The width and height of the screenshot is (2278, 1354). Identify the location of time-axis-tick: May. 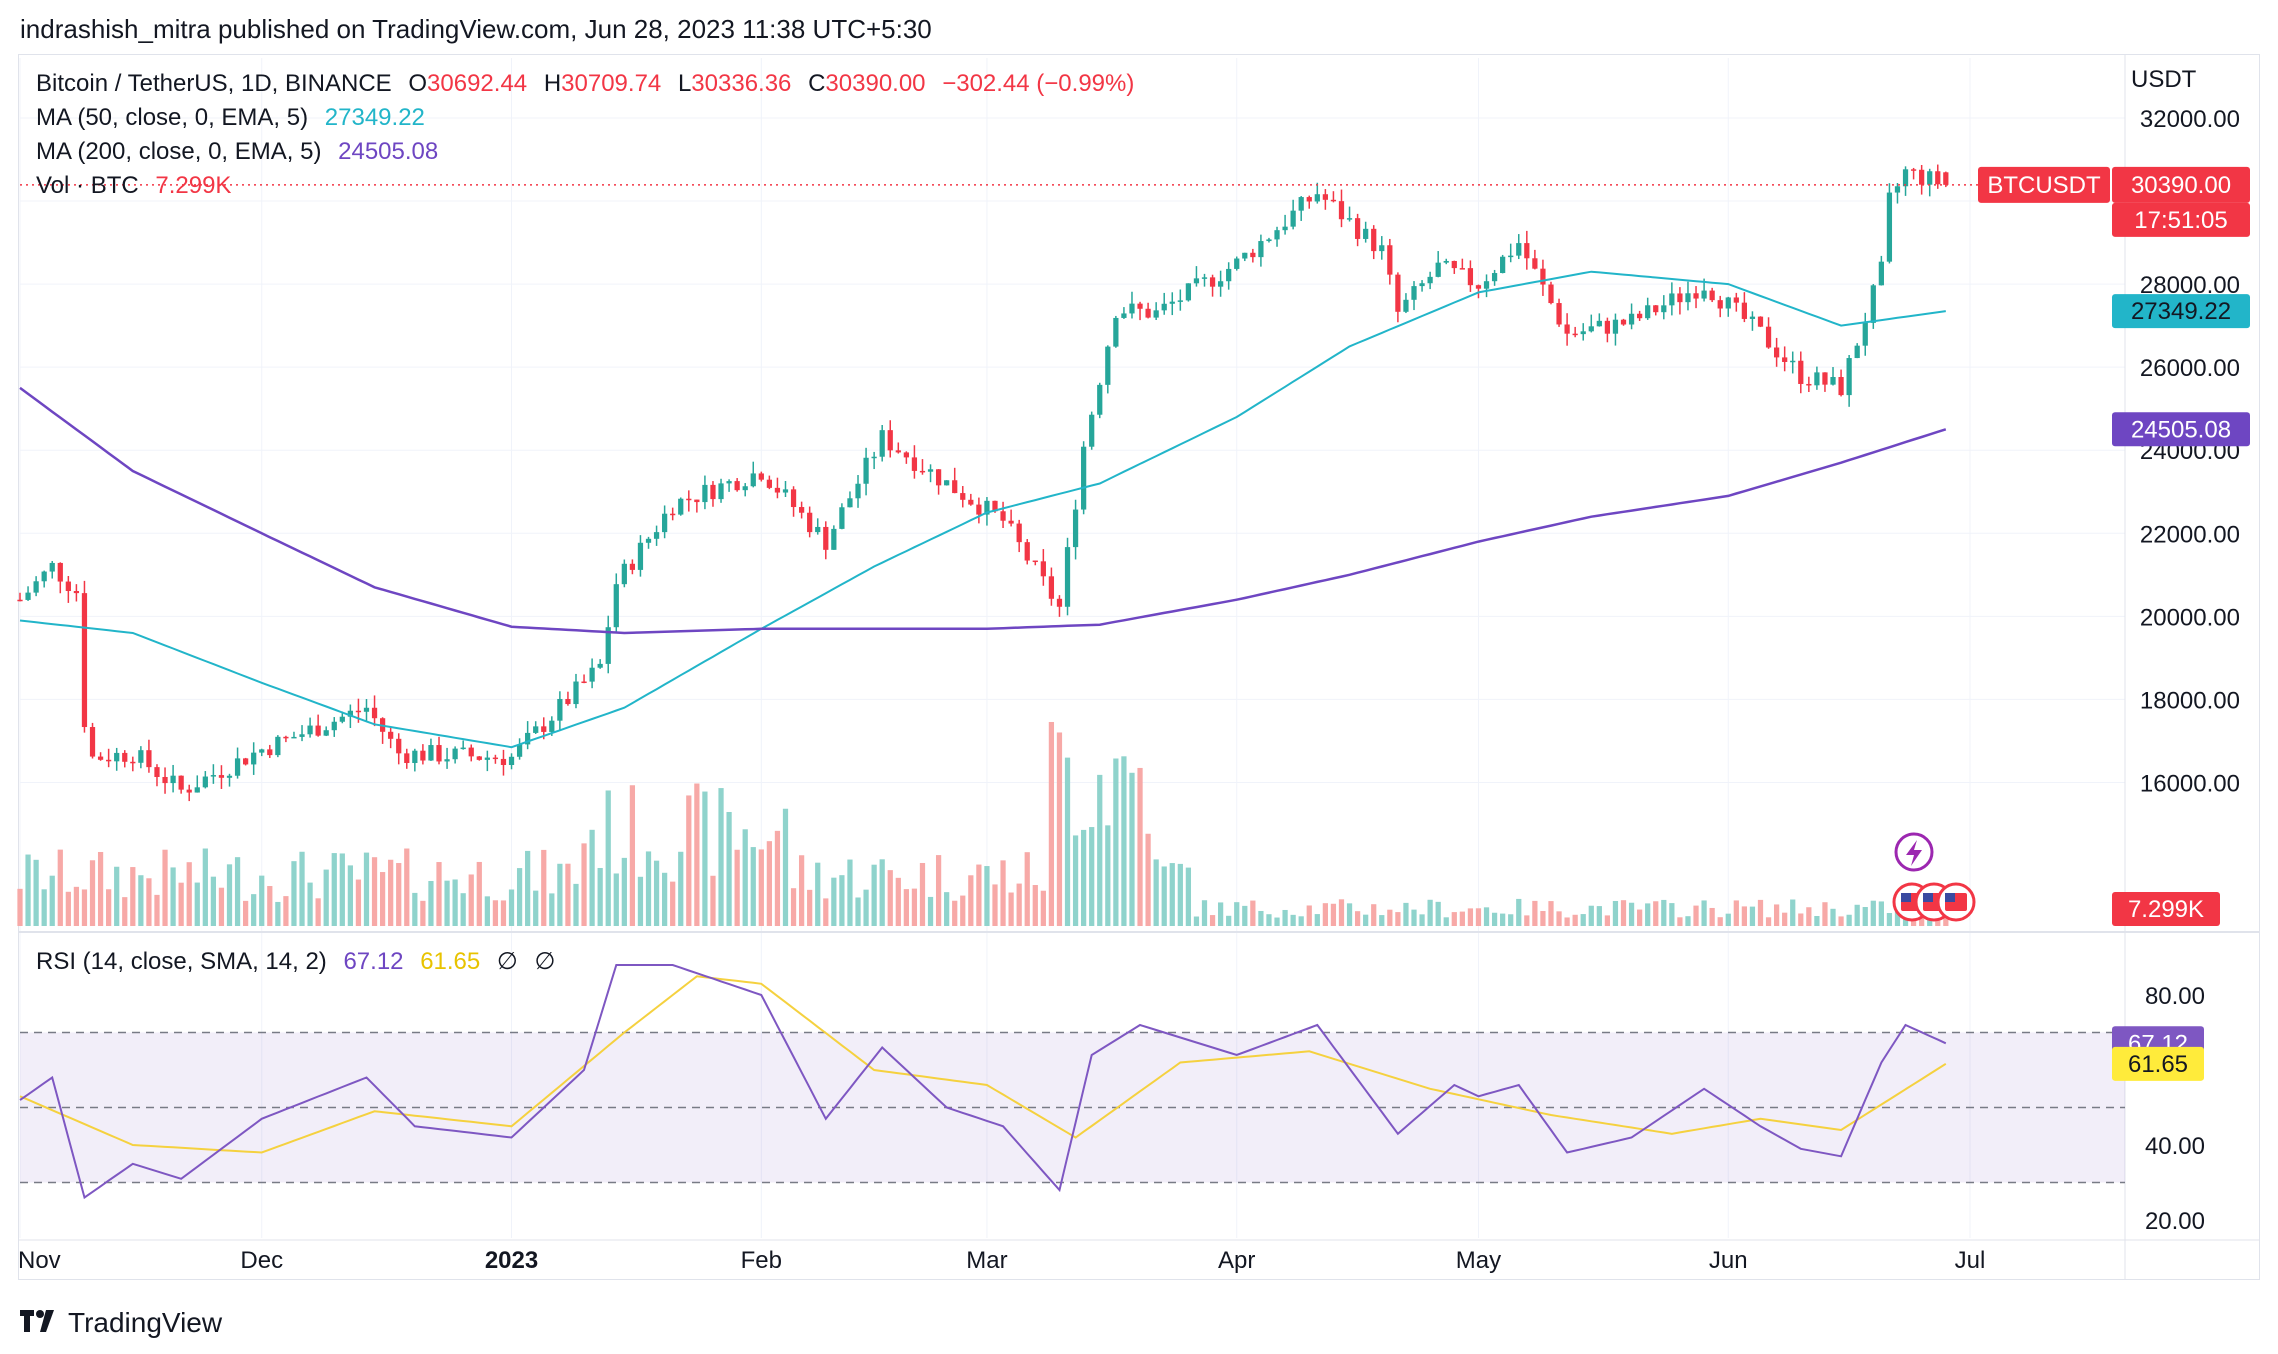
(1478, 1260).